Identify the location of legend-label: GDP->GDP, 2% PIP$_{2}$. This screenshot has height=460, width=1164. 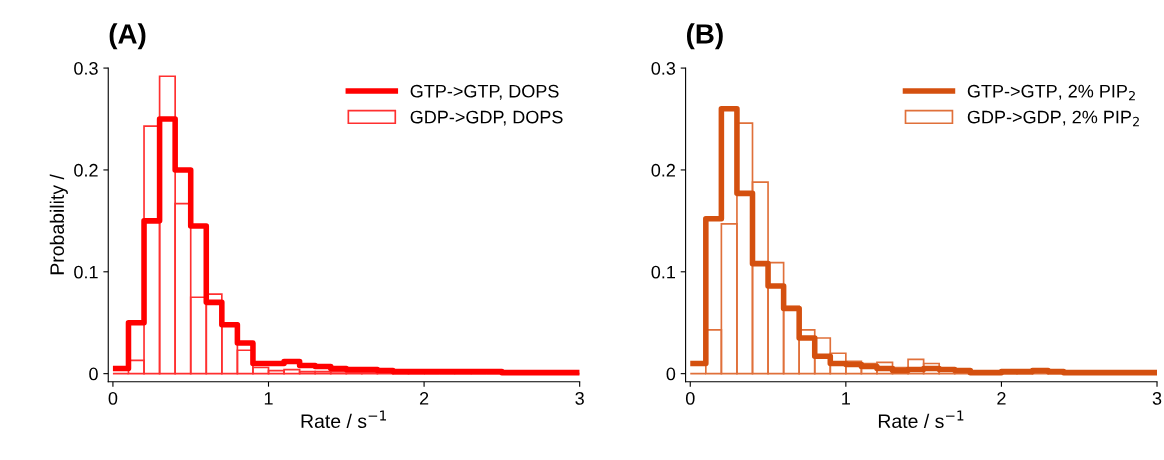
(1053, 118).